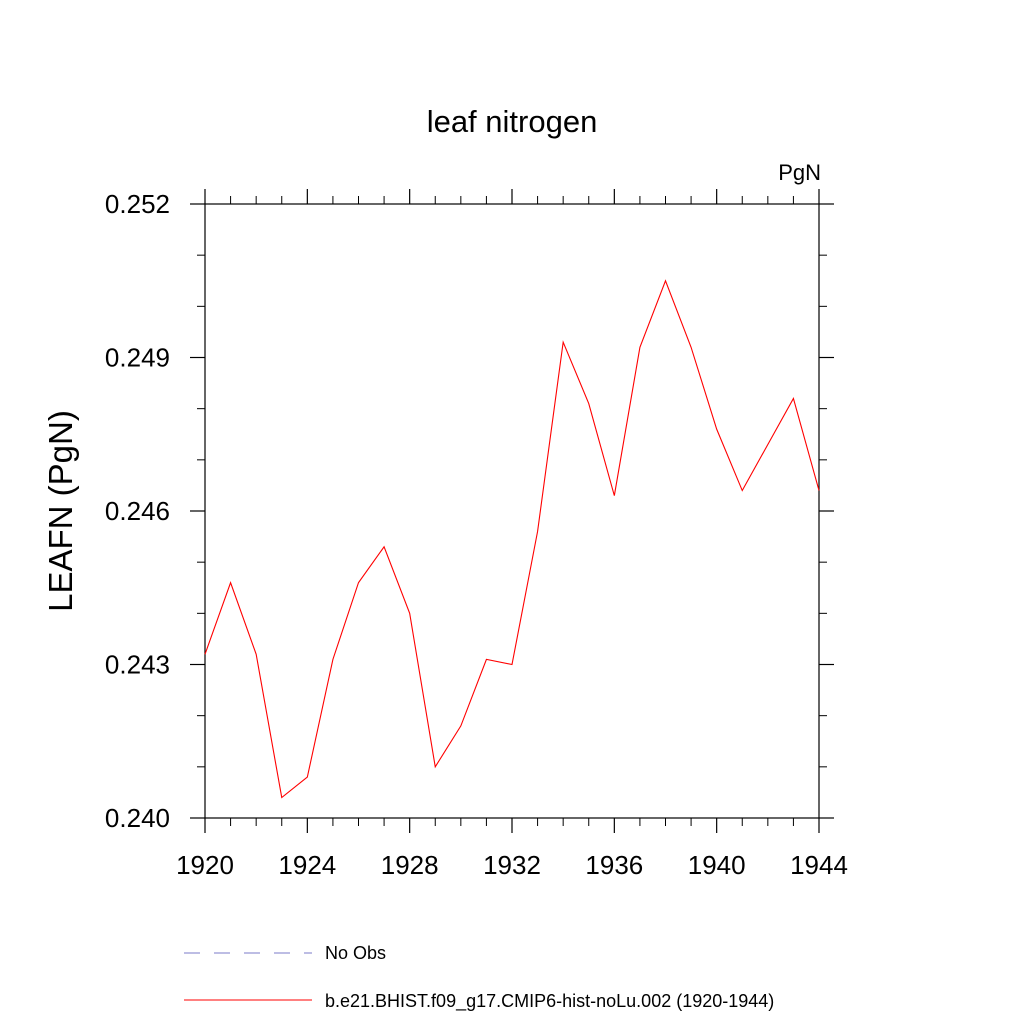  Describe the element at coordinates (307, 865) in the screenshot. I see `x-tick-label: 1924` at that location.